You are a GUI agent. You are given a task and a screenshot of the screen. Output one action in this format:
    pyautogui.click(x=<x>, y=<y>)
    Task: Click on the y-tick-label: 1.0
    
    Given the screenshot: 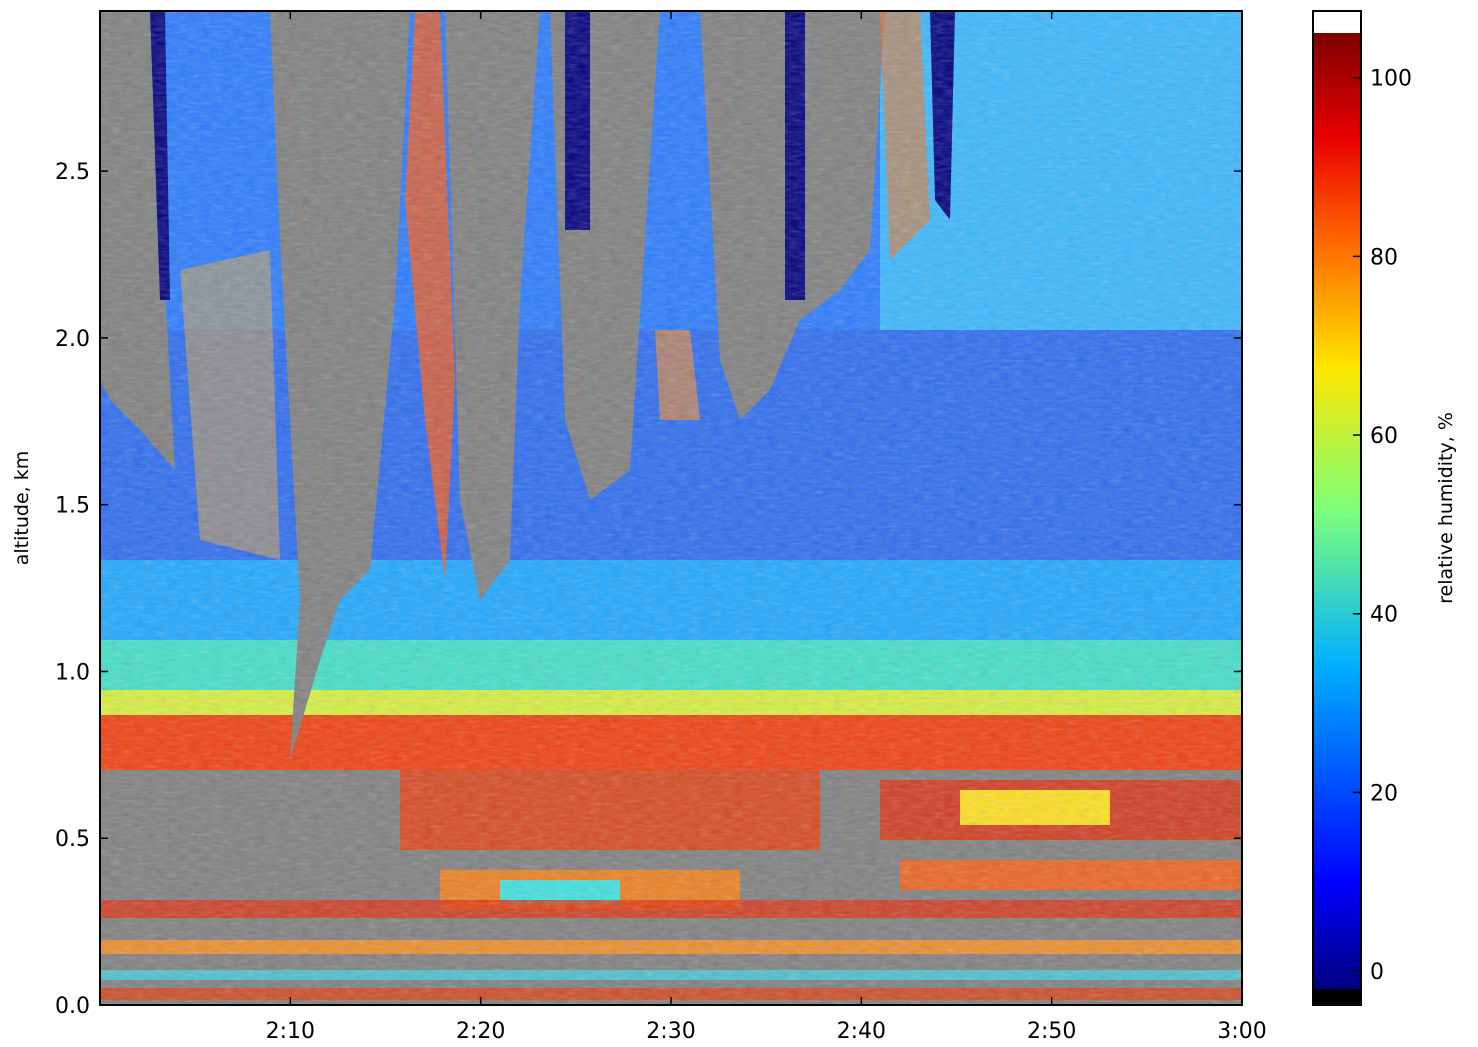 What is the action you would take?
    pyautogui.click(x=72, y=672)
    